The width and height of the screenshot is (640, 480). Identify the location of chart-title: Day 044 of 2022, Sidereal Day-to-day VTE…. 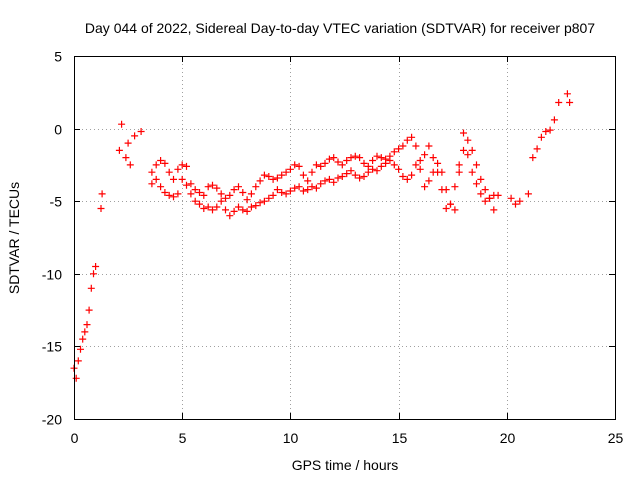
(340, 28).